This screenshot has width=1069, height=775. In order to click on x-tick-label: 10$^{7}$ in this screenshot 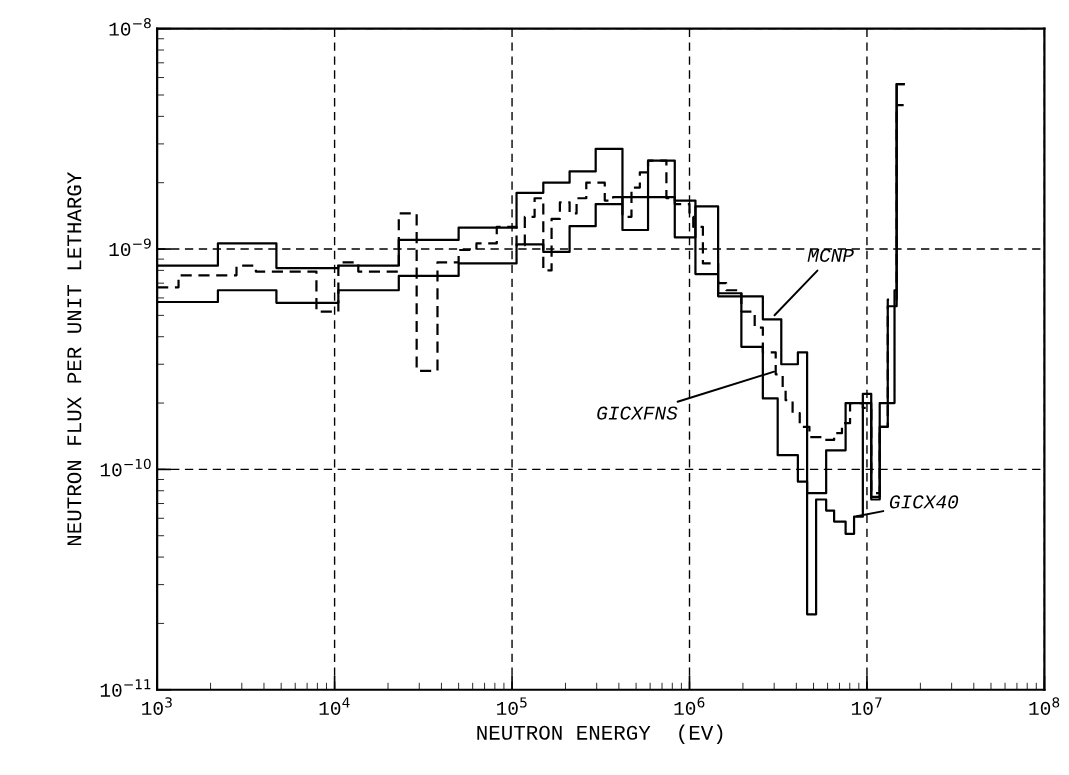, I will do `click(866, 706)`.